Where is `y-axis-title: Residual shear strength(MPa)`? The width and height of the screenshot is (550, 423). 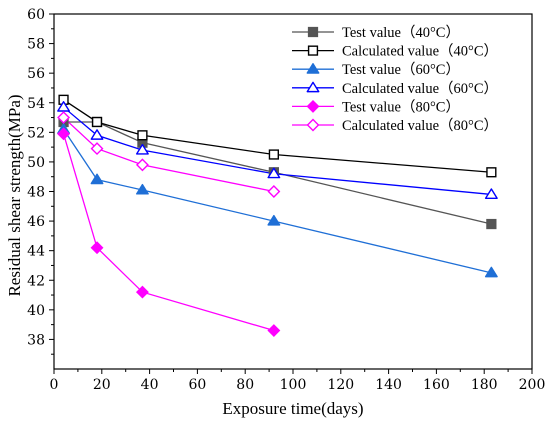 y-axis-title: Residual shear strength(MPa) is located at coordinates (14, 195).